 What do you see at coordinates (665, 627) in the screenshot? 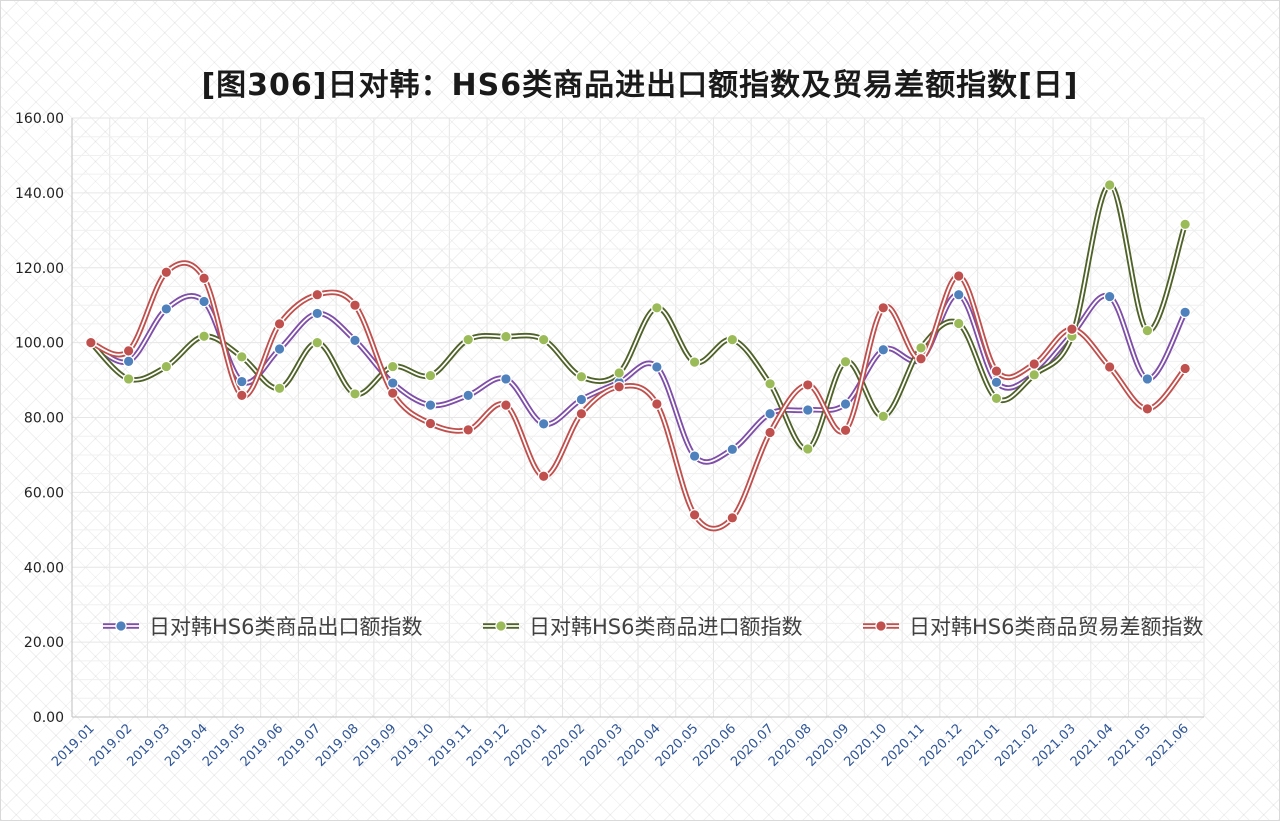
I see `legend-label-2: 日对韩HS6类商品进口额指数` at bounding box center [665, 627].